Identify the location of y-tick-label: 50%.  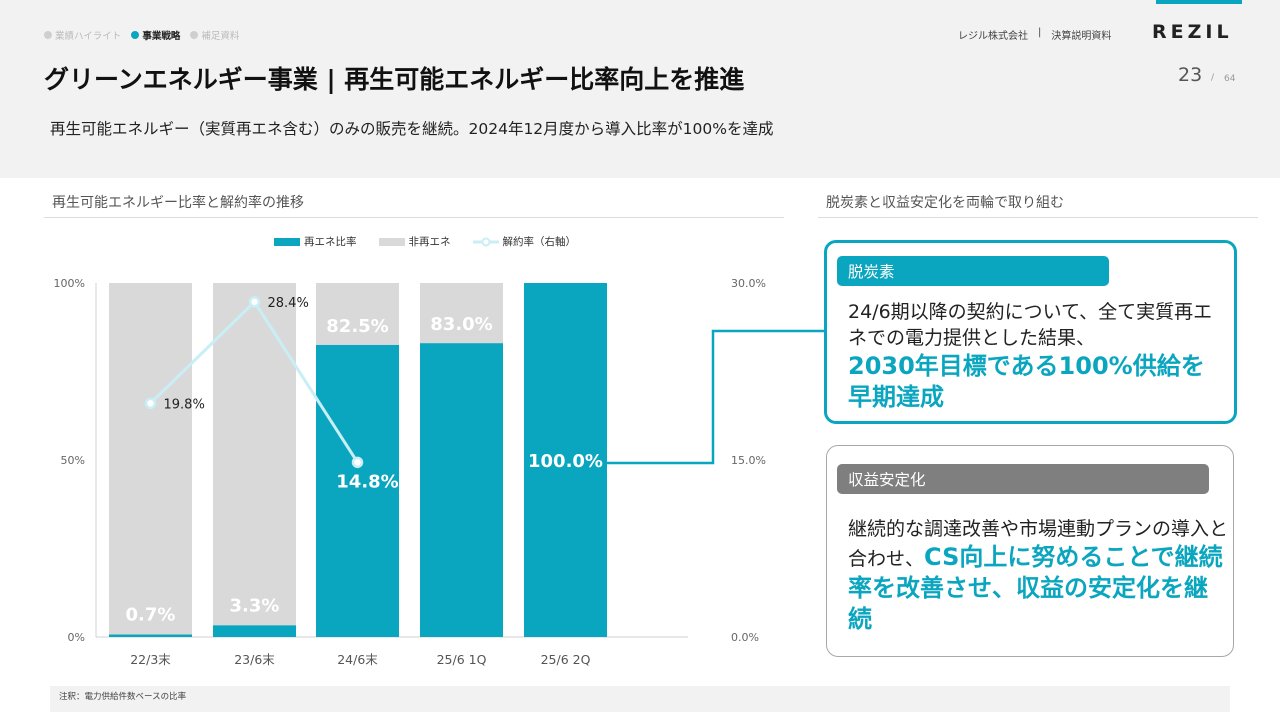
(73, 460).